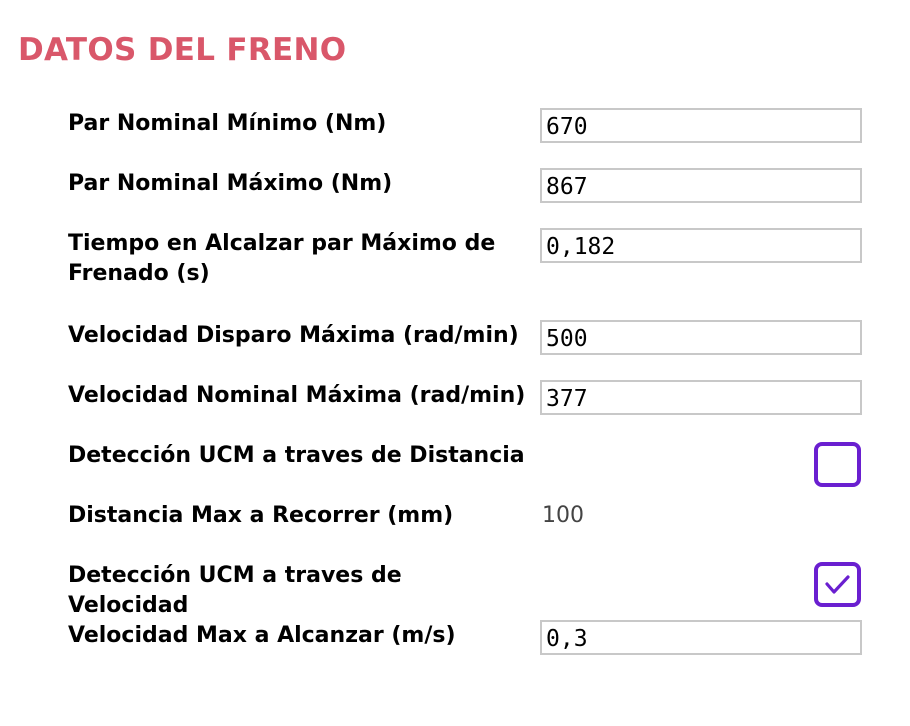 The image size is (910, 726). I want to click on deteccion-ucm-distancia-checkbox, so click(837, 464).